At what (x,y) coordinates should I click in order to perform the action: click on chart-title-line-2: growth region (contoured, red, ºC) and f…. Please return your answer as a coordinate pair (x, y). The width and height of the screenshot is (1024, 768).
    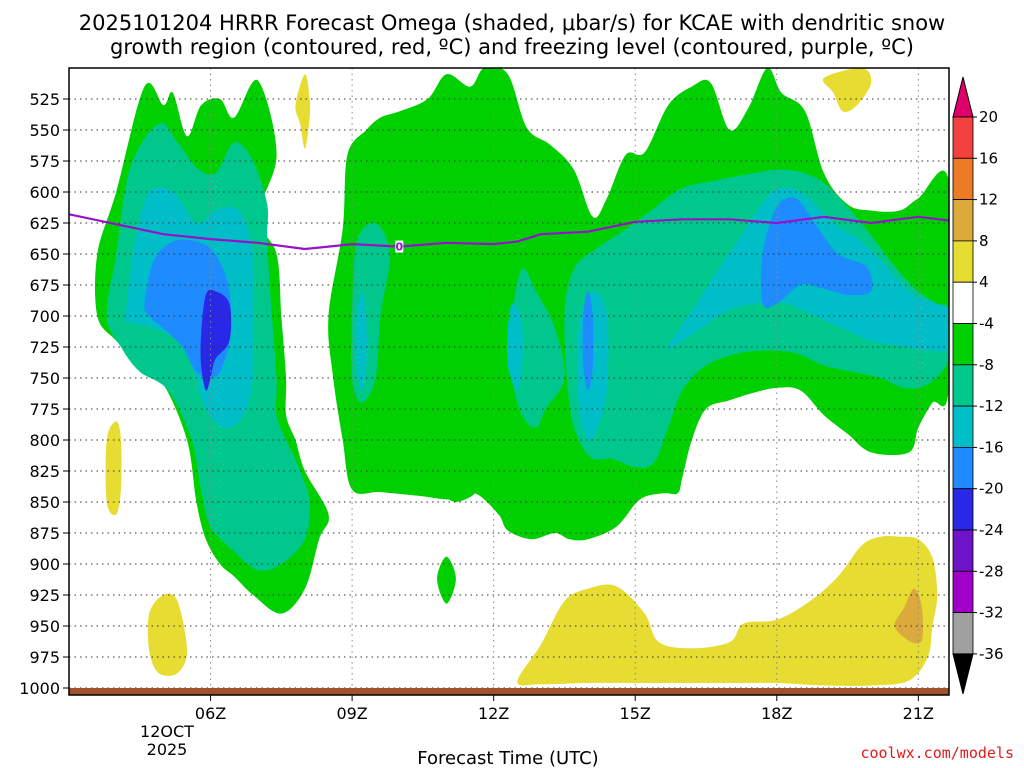
    Looking at the image, I should click on (512, 47).